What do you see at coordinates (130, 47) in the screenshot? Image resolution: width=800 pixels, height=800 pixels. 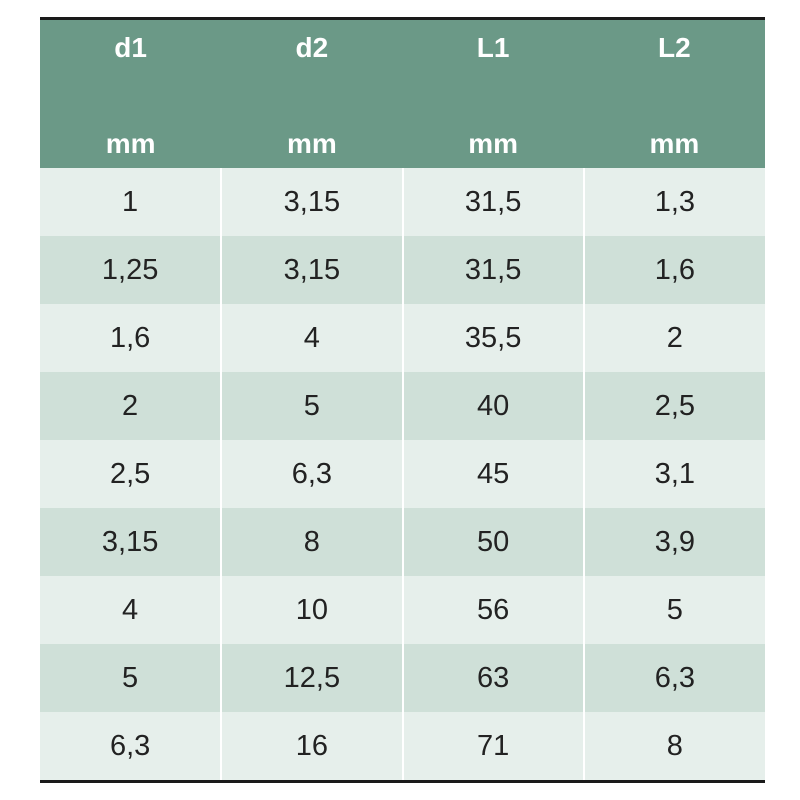 I see `column-name: d1` at bounding box center [130, 47].